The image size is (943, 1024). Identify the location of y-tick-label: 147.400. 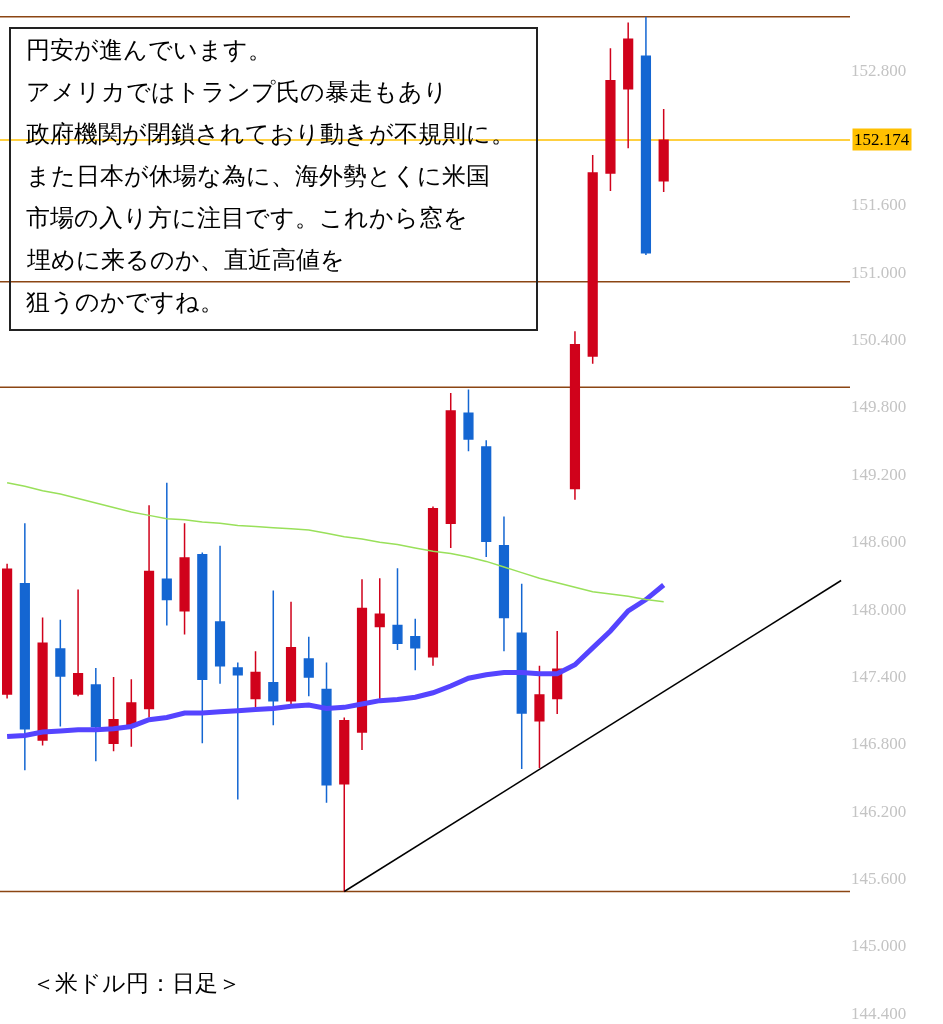
(879, 676).